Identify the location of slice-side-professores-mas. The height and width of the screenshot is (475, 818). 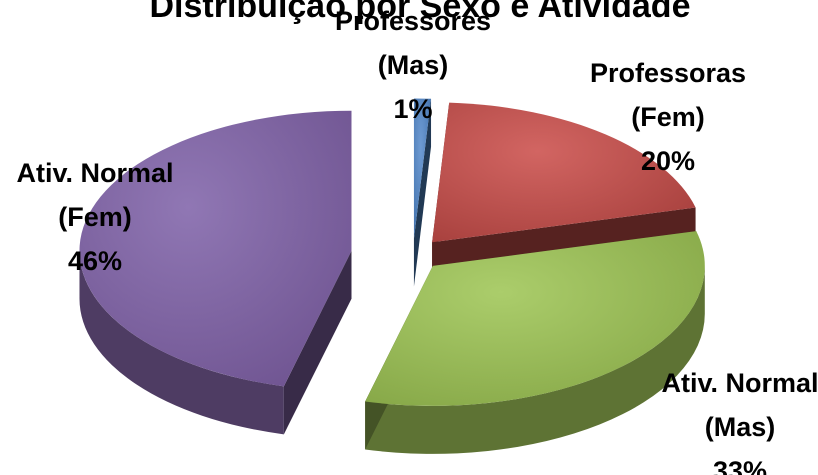
(422, 192).